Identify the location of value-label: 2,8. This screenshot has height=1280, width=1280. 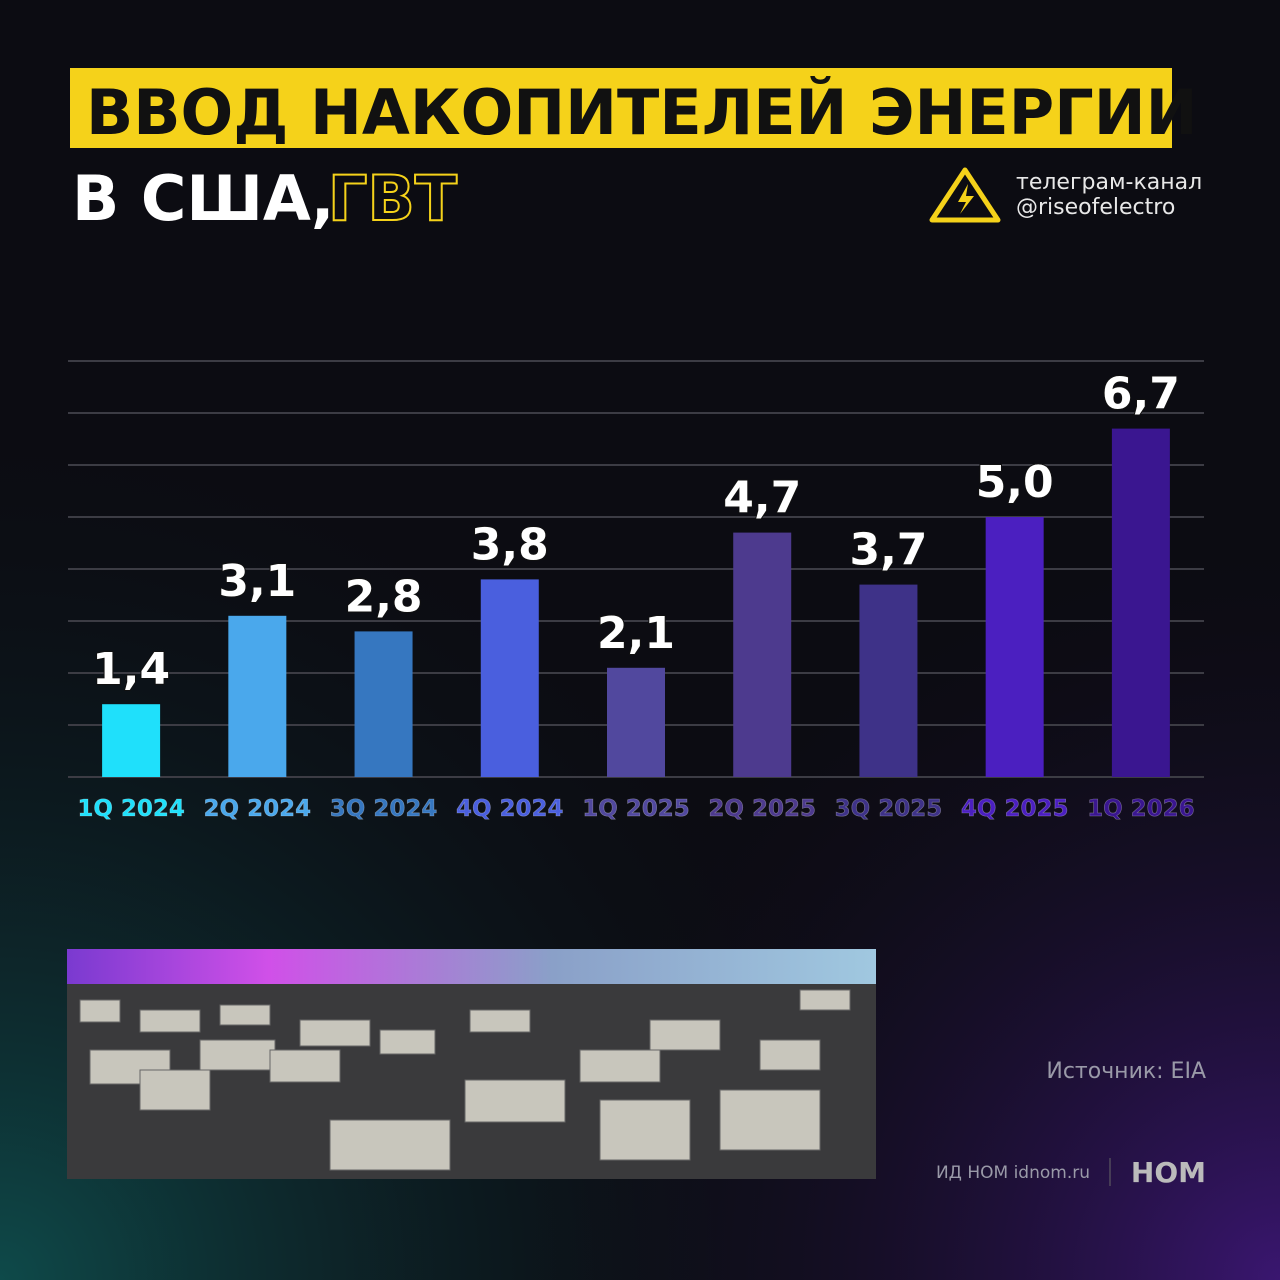
(384, 596).